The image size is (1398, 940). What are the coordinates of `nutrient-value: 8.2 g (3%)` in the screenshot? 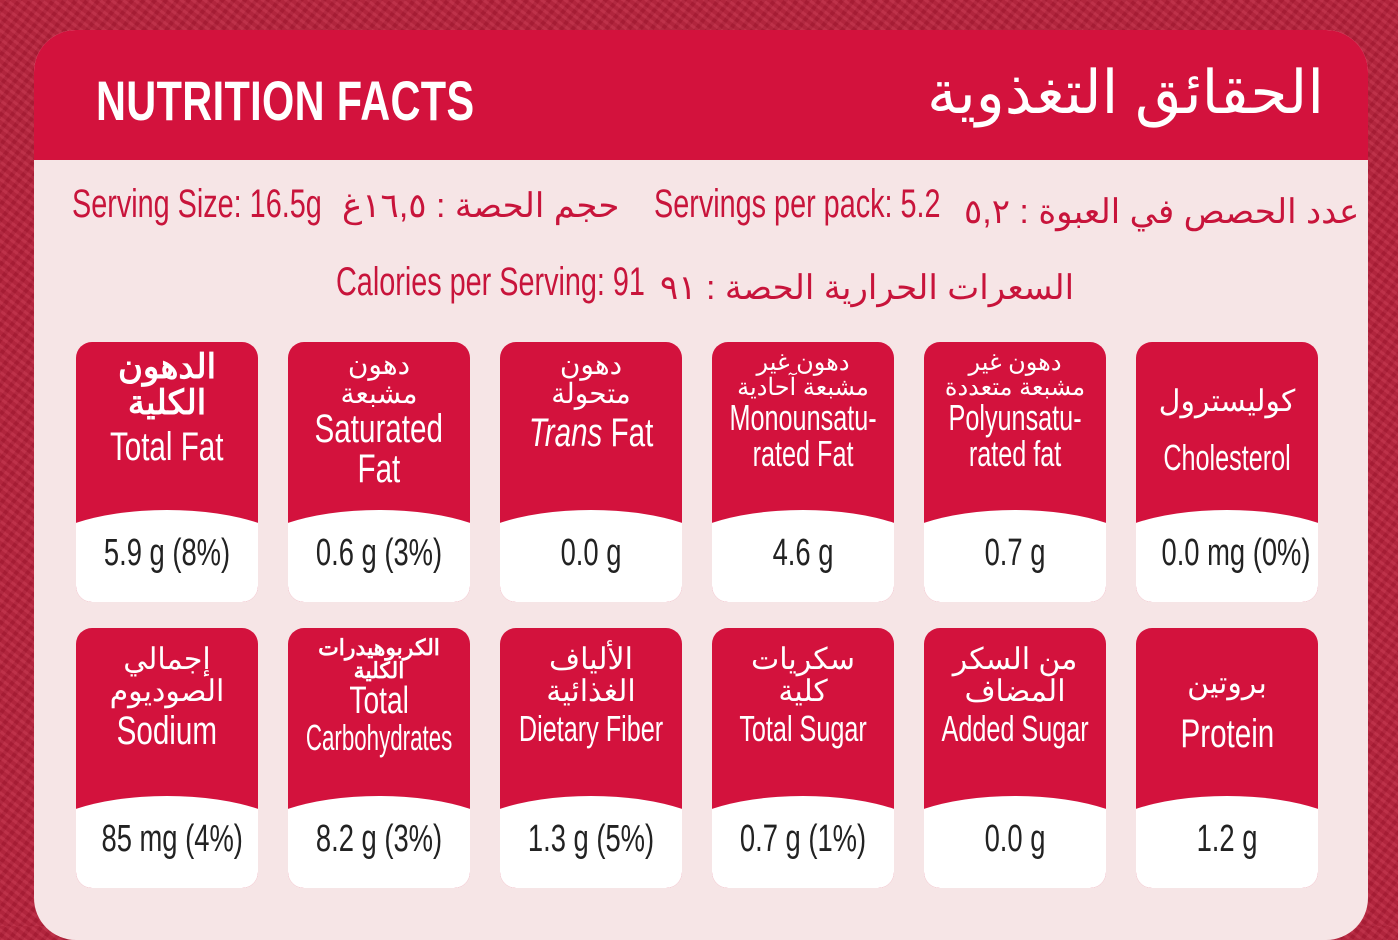 It's located at (379, 839).